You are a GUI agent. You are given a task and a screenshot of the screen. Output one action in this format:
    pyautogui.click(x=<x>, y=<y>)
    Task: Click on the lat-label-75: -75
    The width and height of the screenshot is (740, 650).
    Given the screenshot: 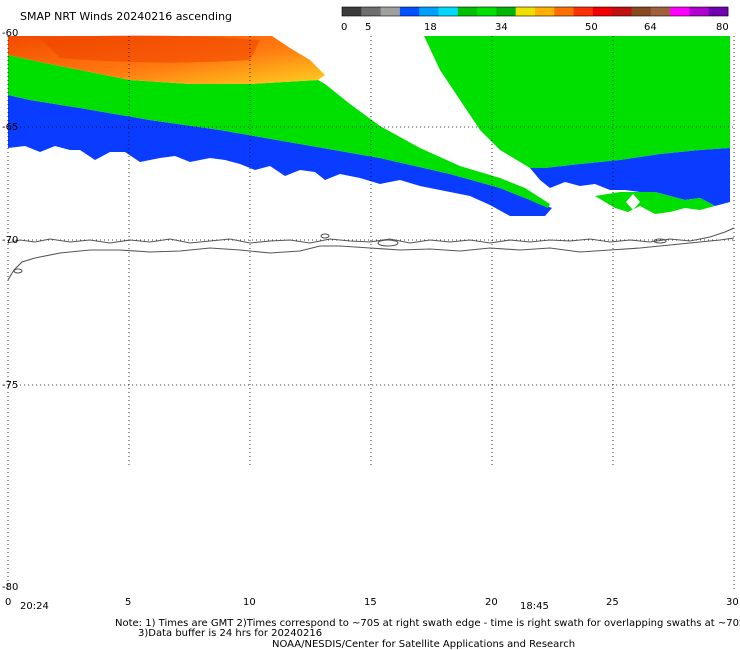 What is the action you would take?
    pyautogui.click(x=10, y=385)
    